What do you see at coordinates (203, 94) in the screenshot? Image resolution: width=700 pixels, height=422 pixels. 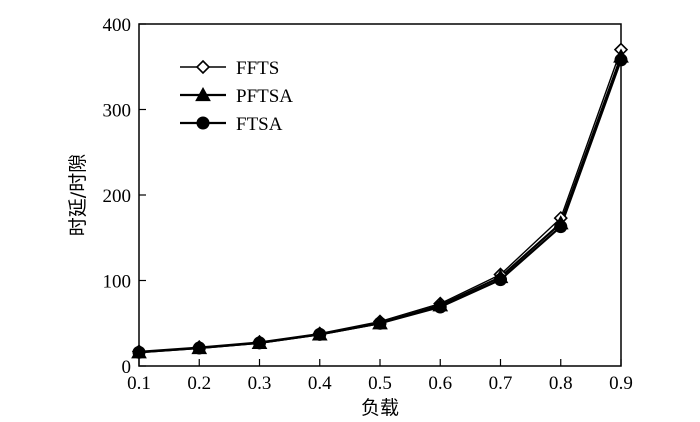 I see `legend-marker-pftsa` at bounding box center [203, 94].